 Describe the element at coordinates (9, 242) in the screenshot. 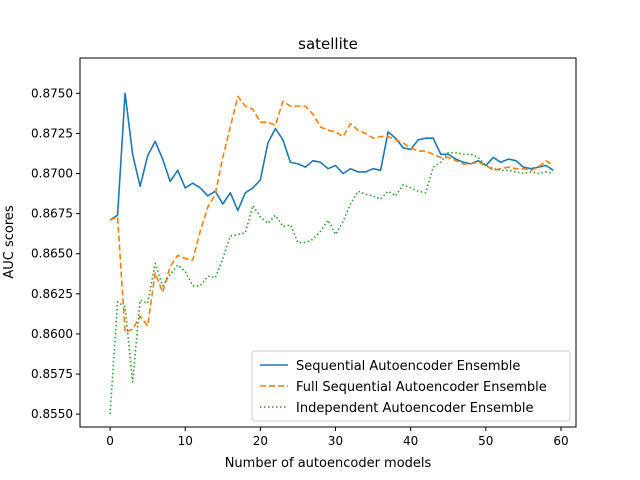

I see `y-axis-label: AUC scores` at that location.